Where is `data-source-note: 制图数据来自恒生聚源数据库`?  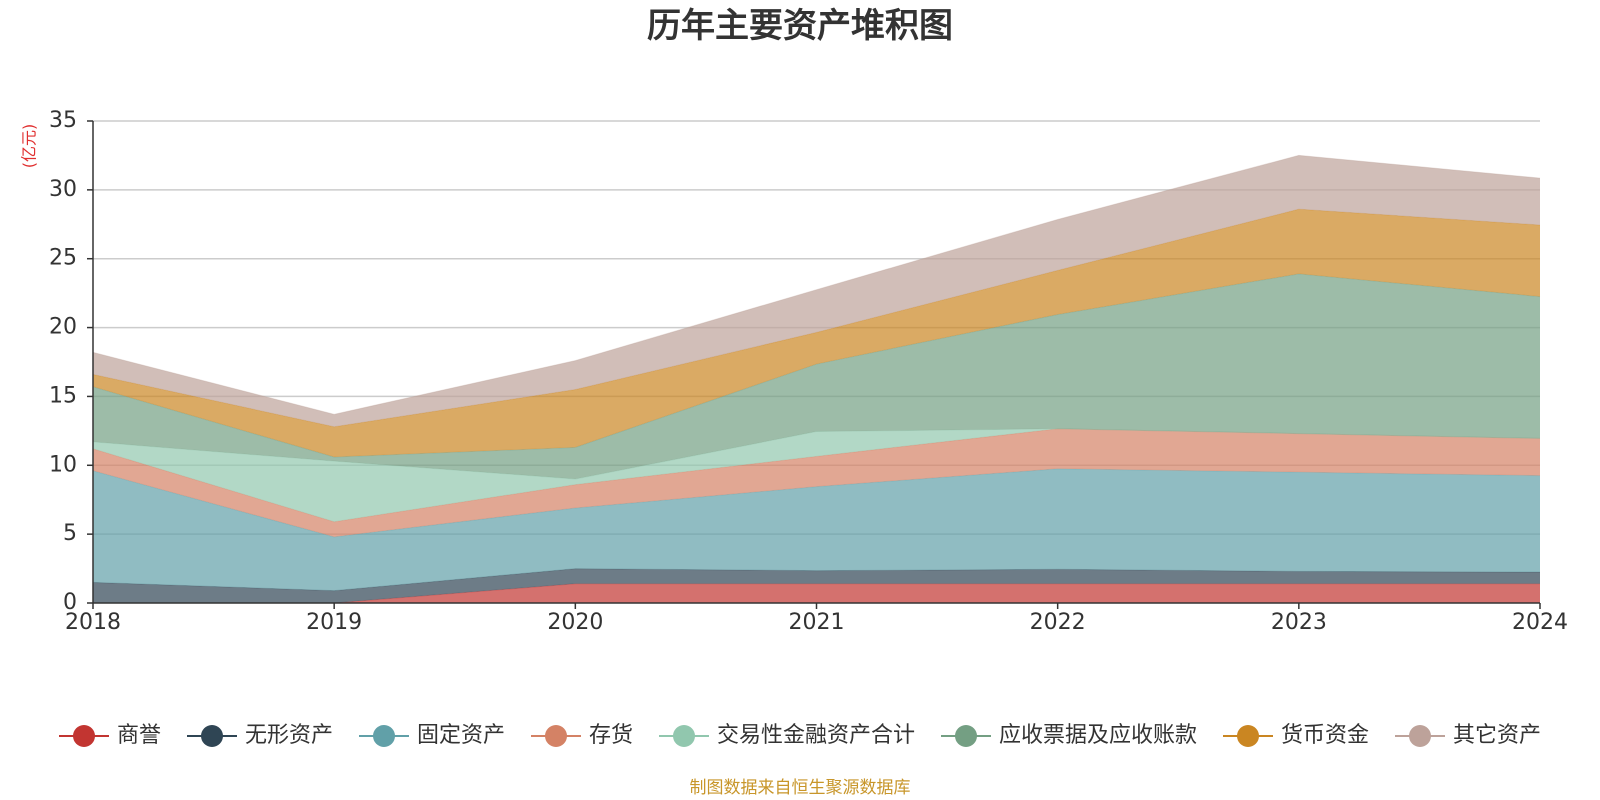 data-source-note: 制图数据来自恒生聚源数据库 is located at coordinates (800, 788).